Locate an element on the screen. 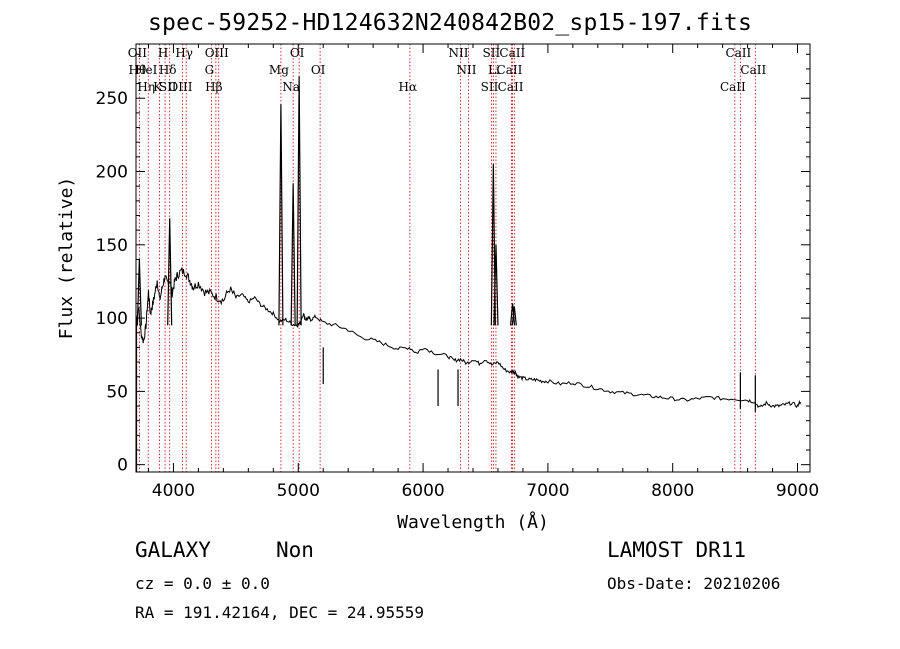 The height and width of the screenshot is (649, 900). x-tick-label-4: 8000 is located at coordinates (672, 491).